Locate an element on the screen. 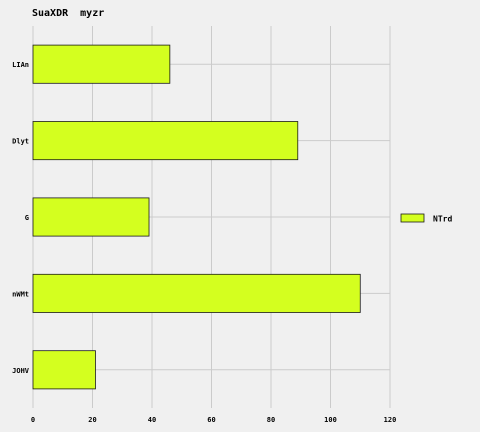  chart-title: SuaXDR myzr is located at coordinates (68, 13).